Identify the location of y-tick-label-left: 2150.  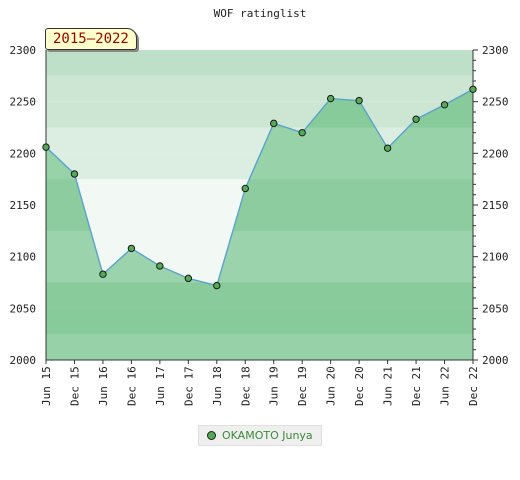
(23, 205).